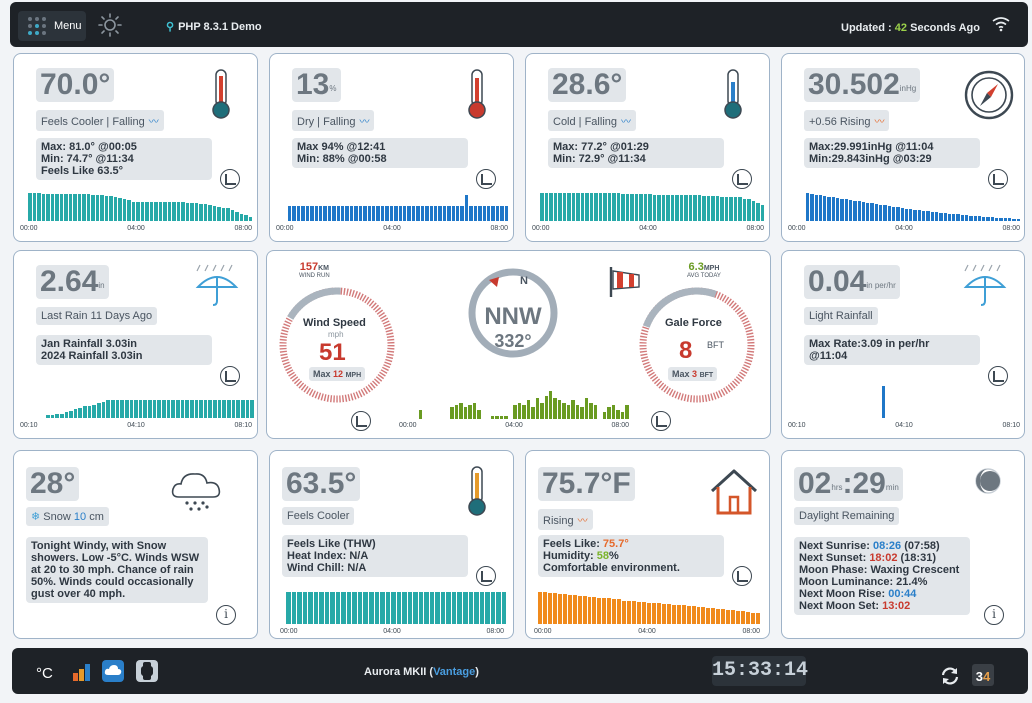  What do you see at coordinates (1001, 24) in the screenshot?
I see `wifi-icon` at bounding box center [1001, 24].